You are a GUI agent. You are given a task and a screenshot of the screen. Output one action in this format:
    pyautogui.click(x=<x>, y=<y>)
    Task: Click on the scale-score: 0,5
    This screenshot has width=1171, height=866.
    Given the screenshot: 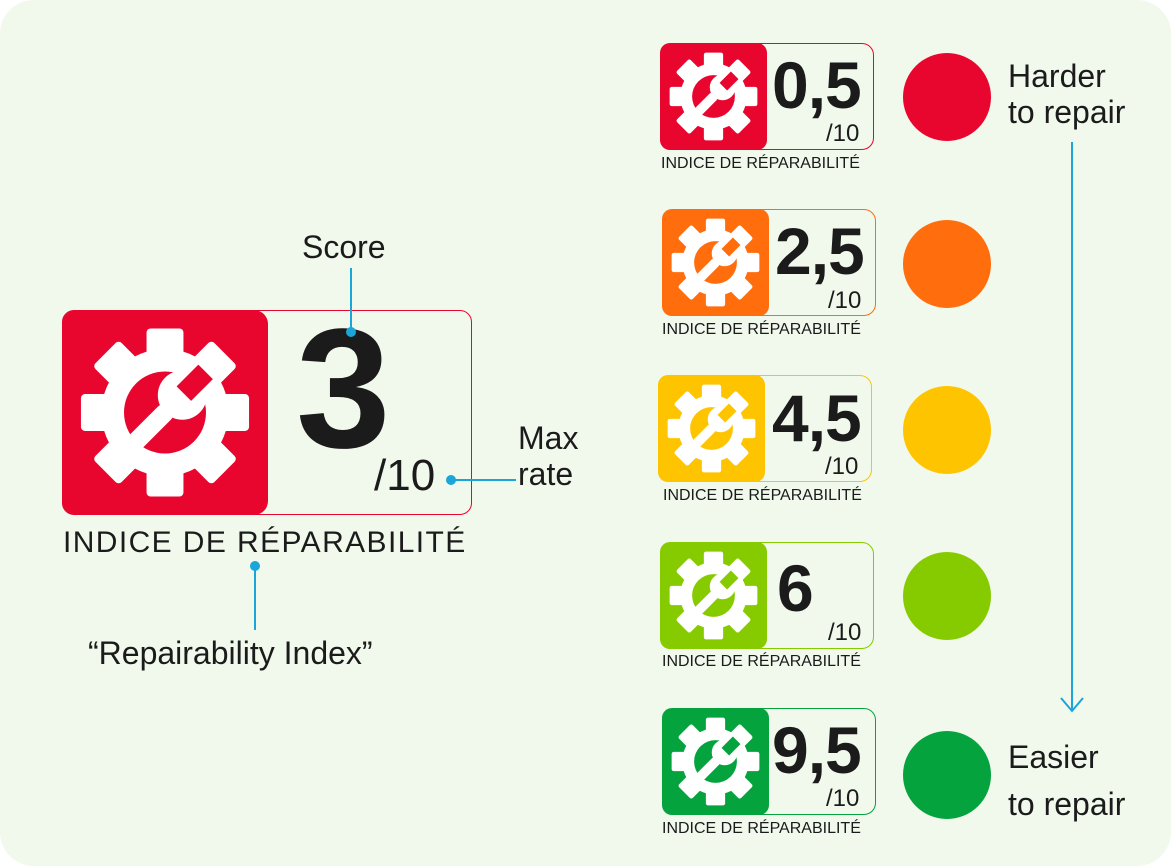 What is the action you would take?
    pyautogui.click(x=817, y=85)
    